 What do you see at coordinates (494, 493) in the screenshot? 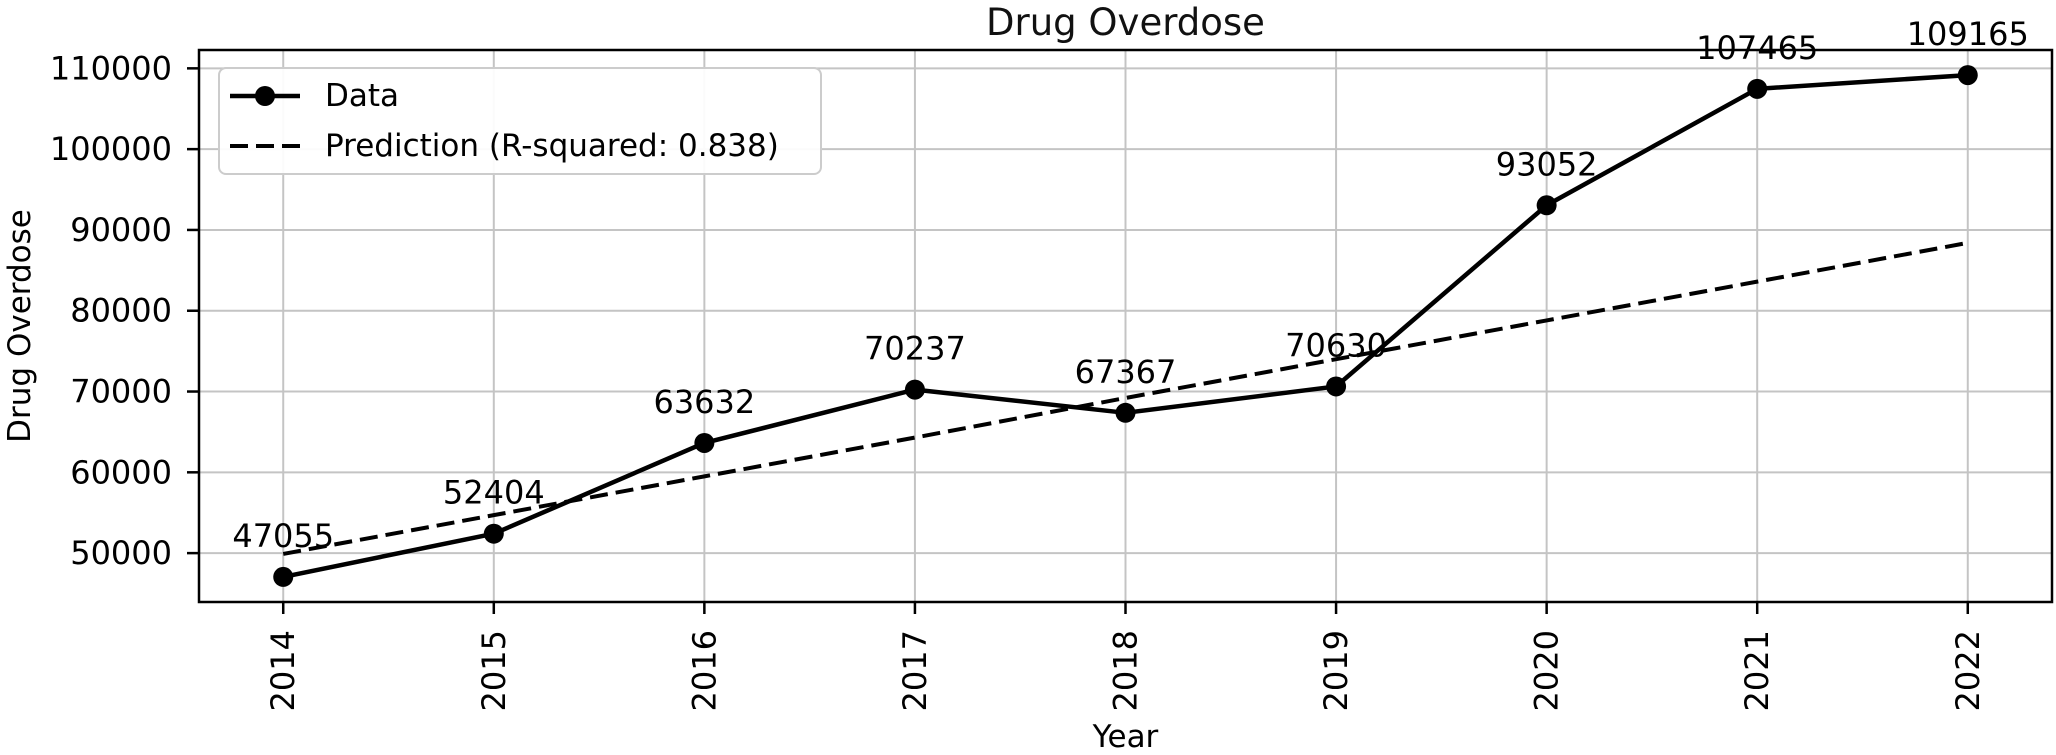
I see `point-label: 52404` at bounding box center [494, 493].